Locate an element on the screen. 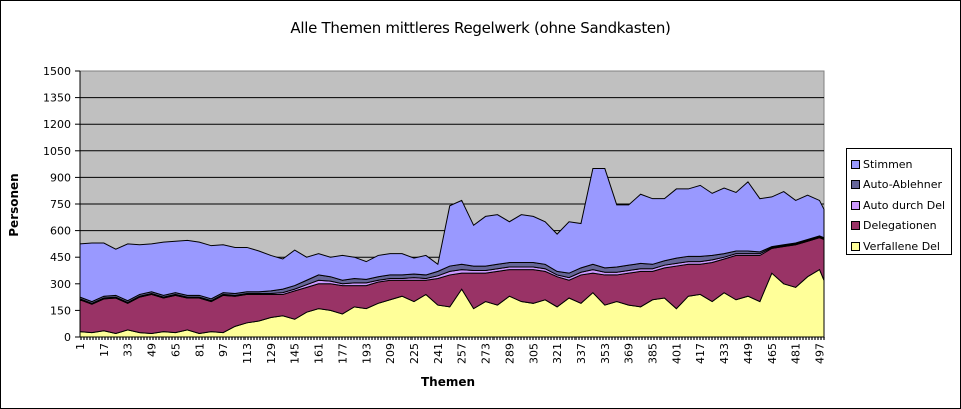  x-tick-label: 417 is located at coordinates (700, 353).